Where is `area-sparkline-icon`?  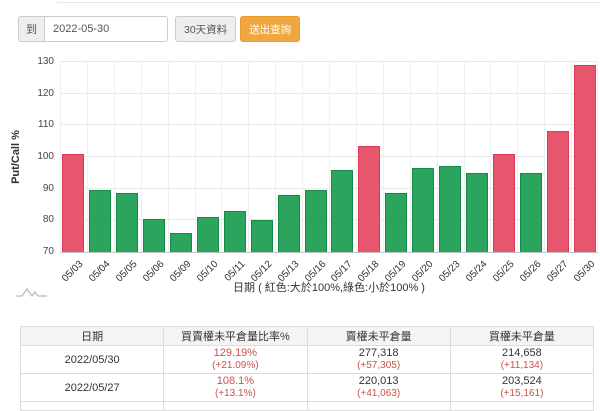
area-sparkline-icon is located at coordinates (31, 292).